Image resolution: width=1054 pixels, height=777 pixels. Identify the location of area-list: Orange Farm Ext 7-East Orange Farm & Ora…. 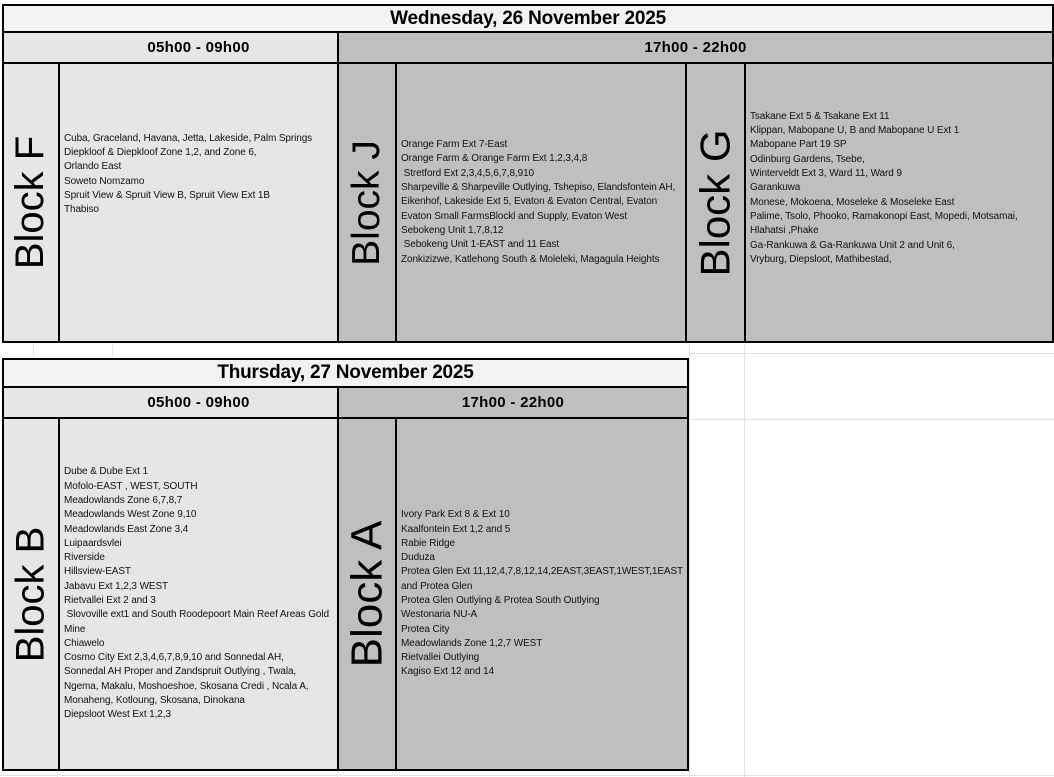
(538, 202).